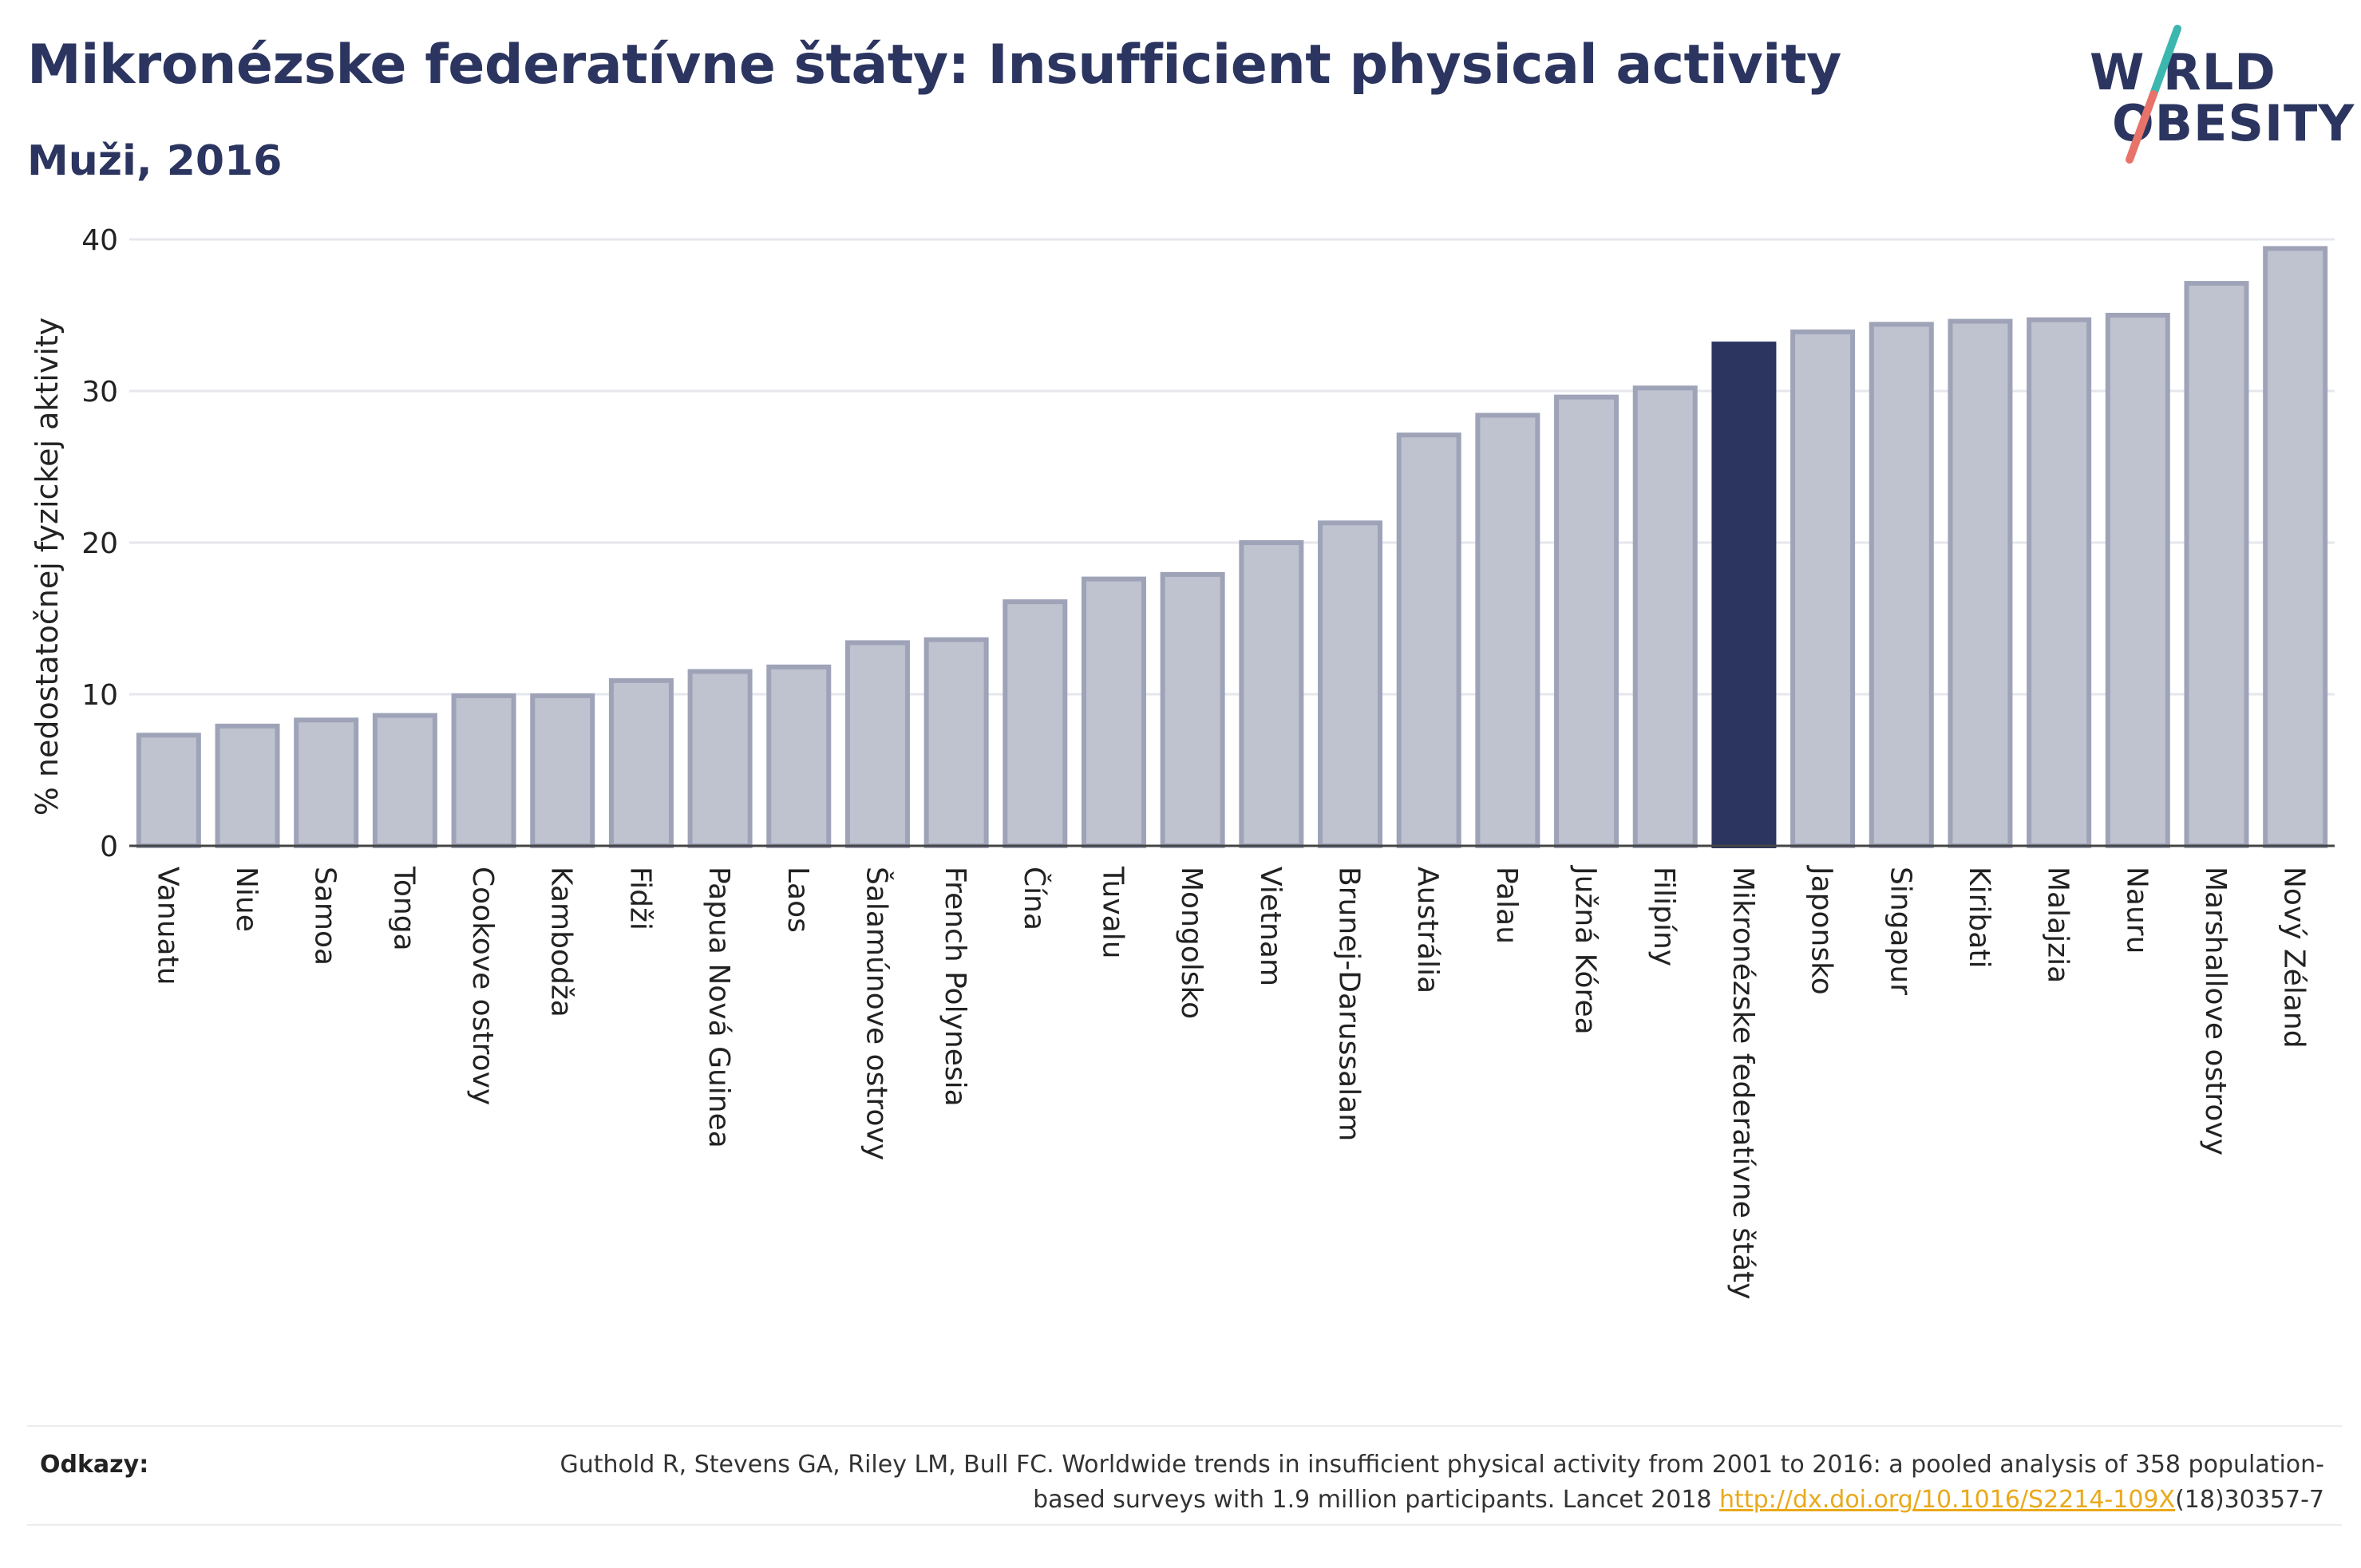 This screenshot has width=2361, height=1568. I want to click on x-tick-label: Marshallove ostrovy, so click(2215, 1011).